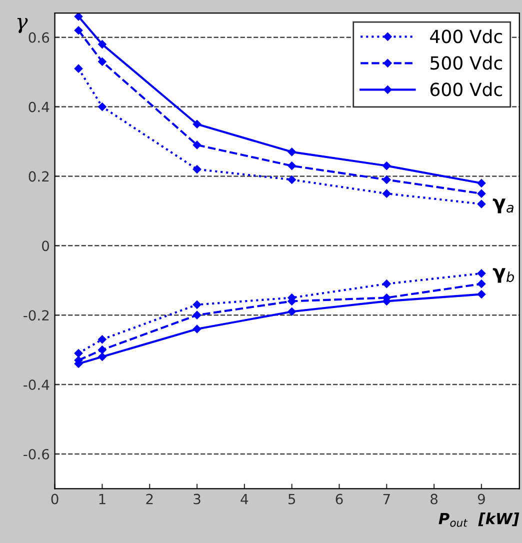 This screenshot has width=522, height=543. I want to click on x-tick-label: 1, so click(102, 499).